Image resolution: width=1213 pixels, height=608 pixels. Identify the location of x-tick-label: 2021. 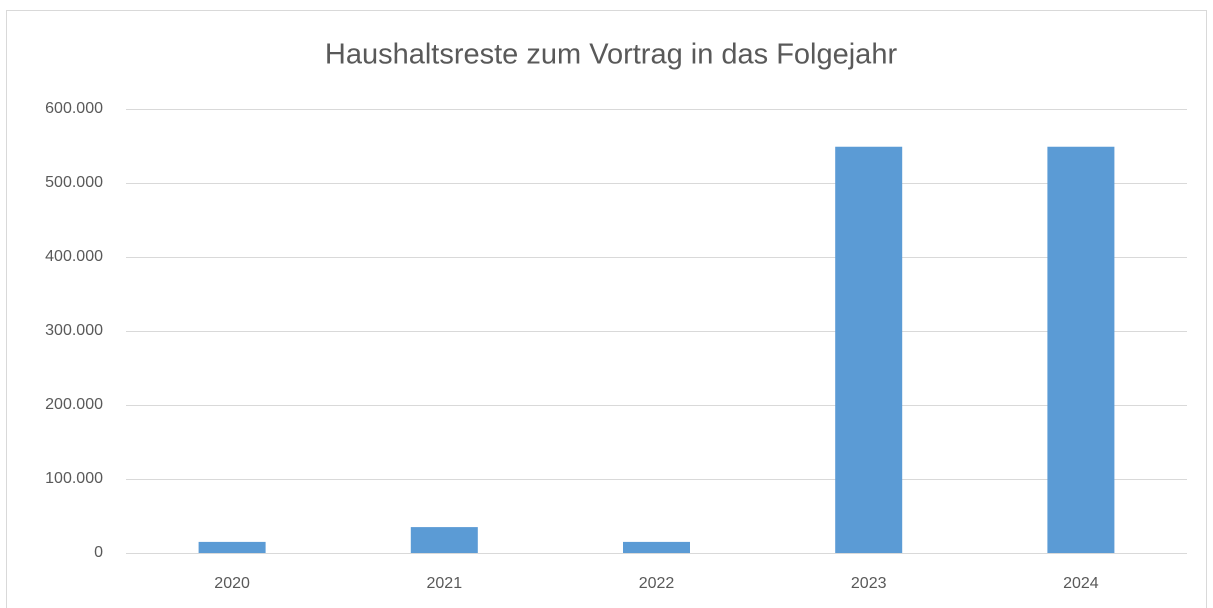
(445, 583).